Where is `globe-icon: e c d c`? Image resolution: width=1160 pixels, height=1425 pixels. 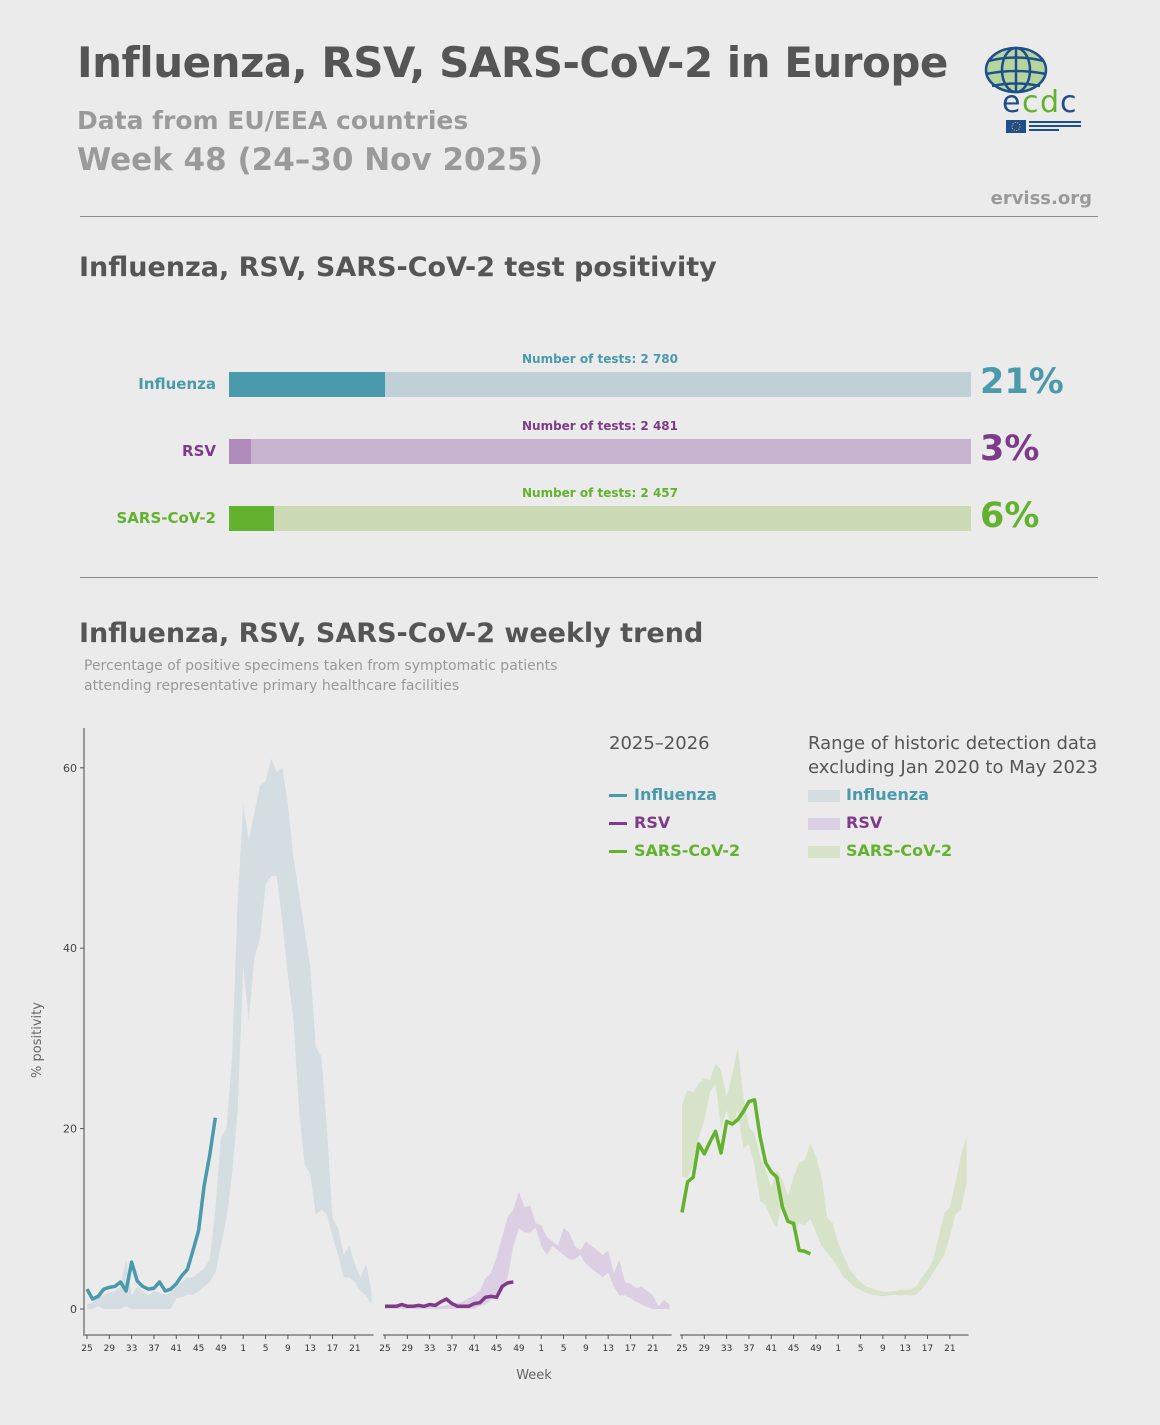
globe-icon: e c d c is located at coordinates (1032, 89).